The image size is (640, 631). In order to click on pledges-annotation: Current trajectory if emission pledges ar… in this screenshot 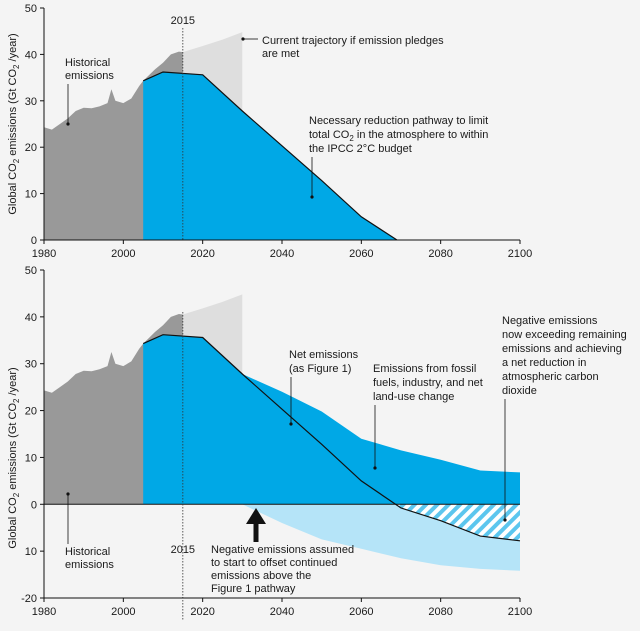, I will do `click(353, 47)`.